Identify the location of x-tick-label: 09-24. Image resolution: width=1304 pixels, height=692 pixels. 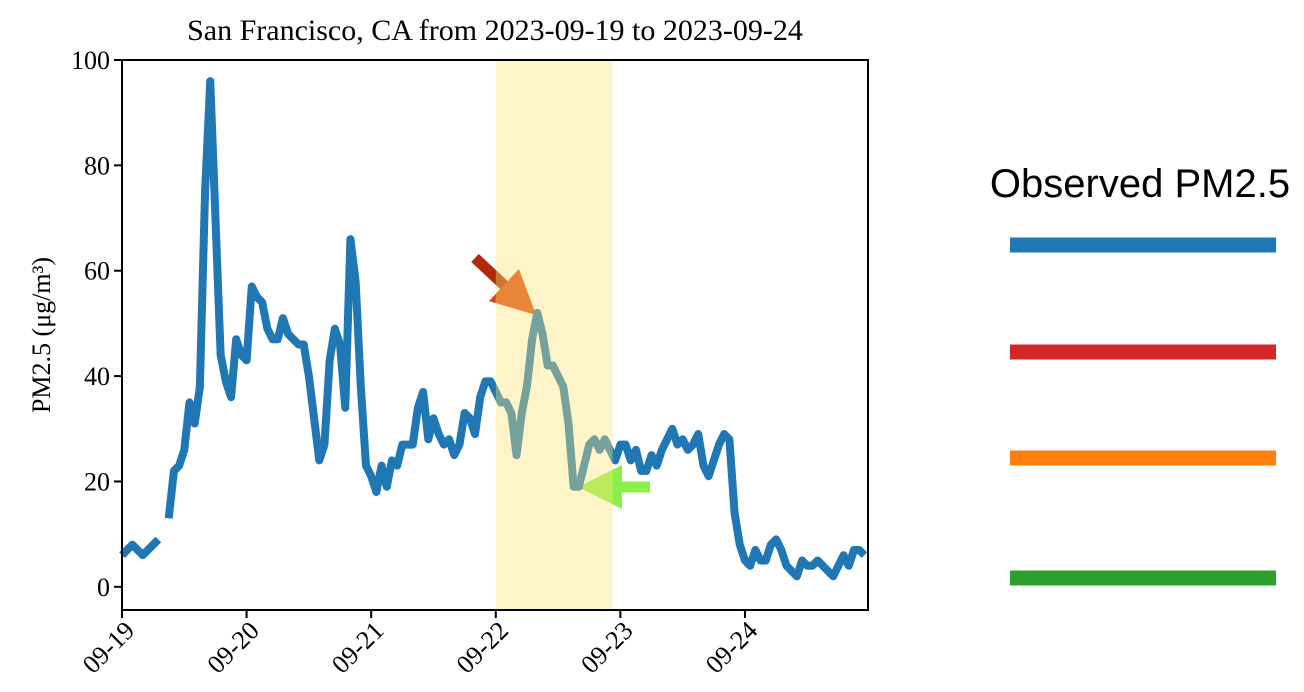
(731, 647).